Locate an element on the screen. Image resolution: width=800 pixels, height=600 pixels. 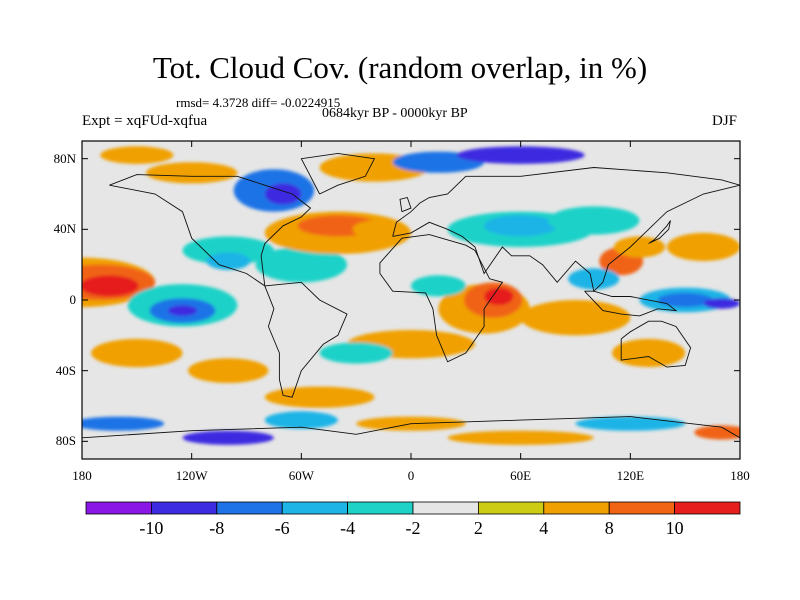
colorbar is located at coordinates (413, 508).